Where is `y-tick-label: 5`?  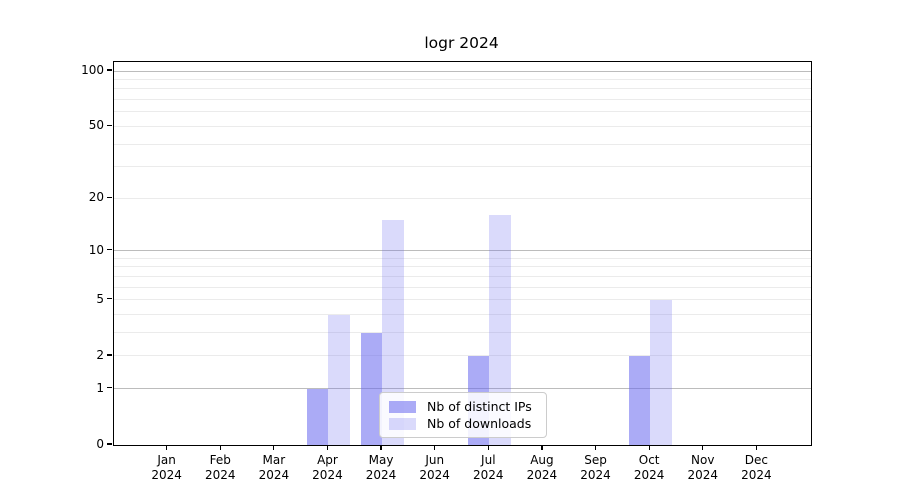 y-tick-label: 5 is located at coordinates (100, 298).